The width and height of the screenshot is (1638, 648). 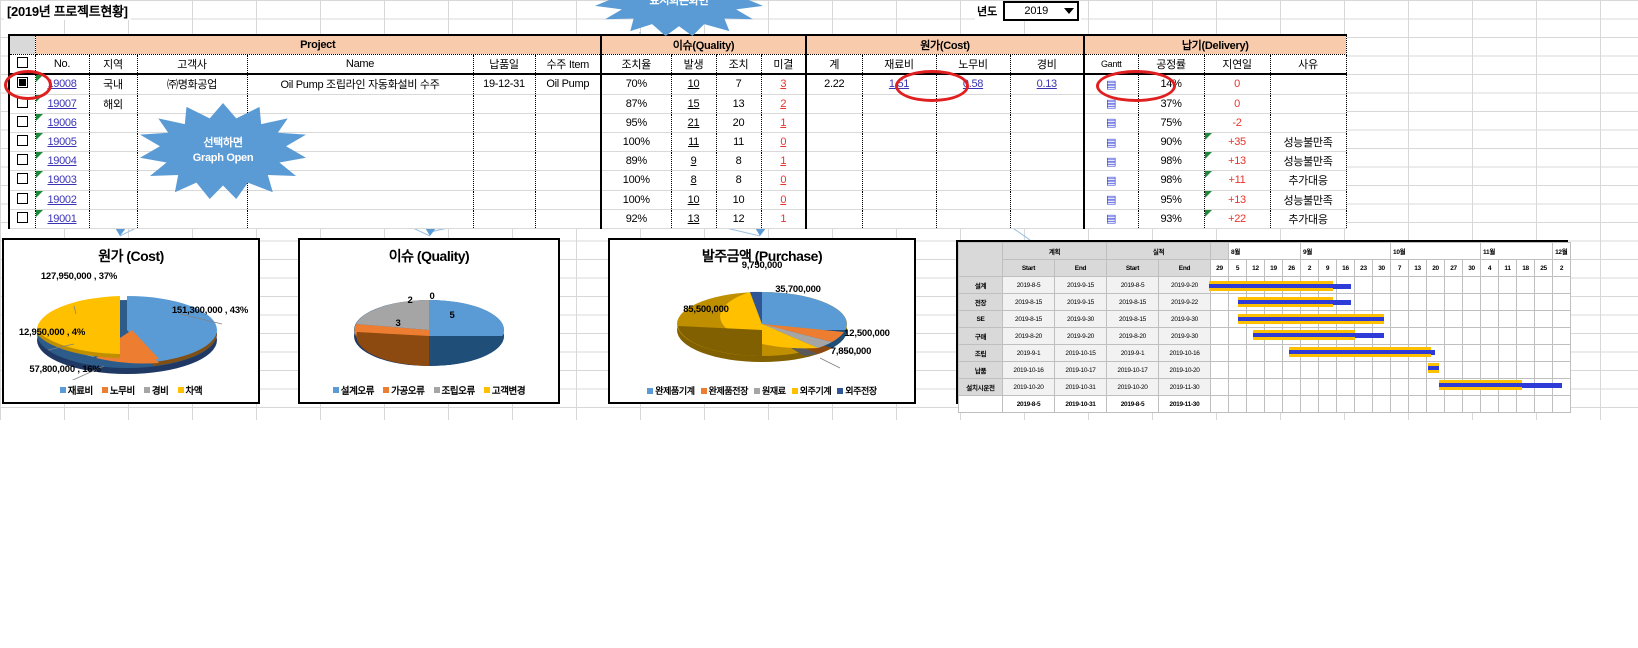 I want to click on legend-item-customer-change: 고객변경, so click(x=504, y=390).